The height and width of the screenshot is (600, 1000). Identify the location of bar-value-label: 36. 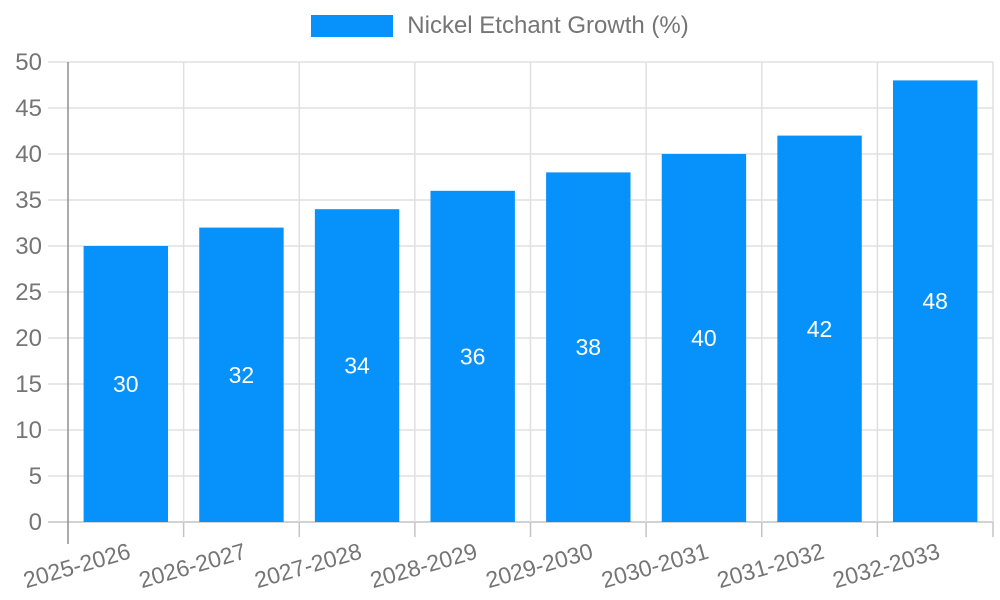
(473, 356).